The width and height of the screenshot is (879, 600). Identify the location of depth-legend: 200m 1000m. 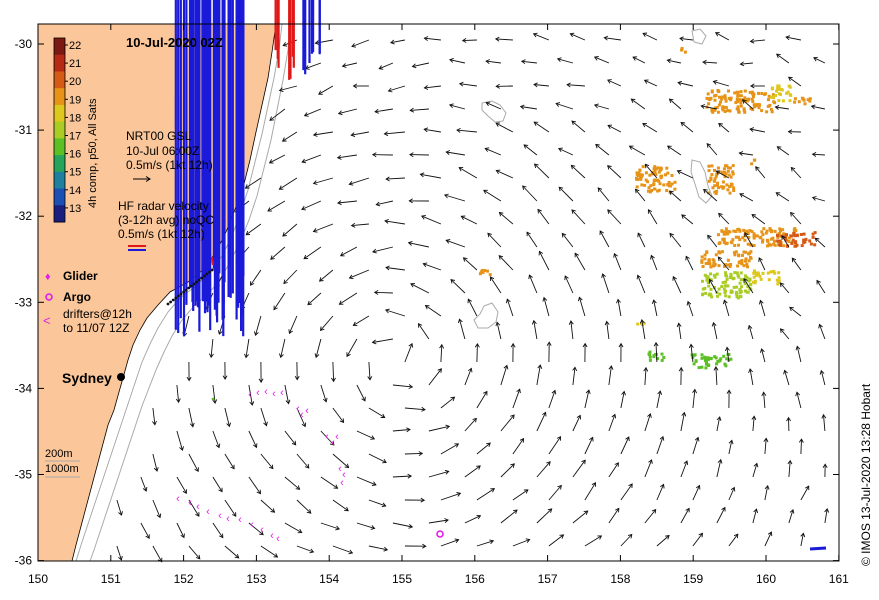
(62, 463).